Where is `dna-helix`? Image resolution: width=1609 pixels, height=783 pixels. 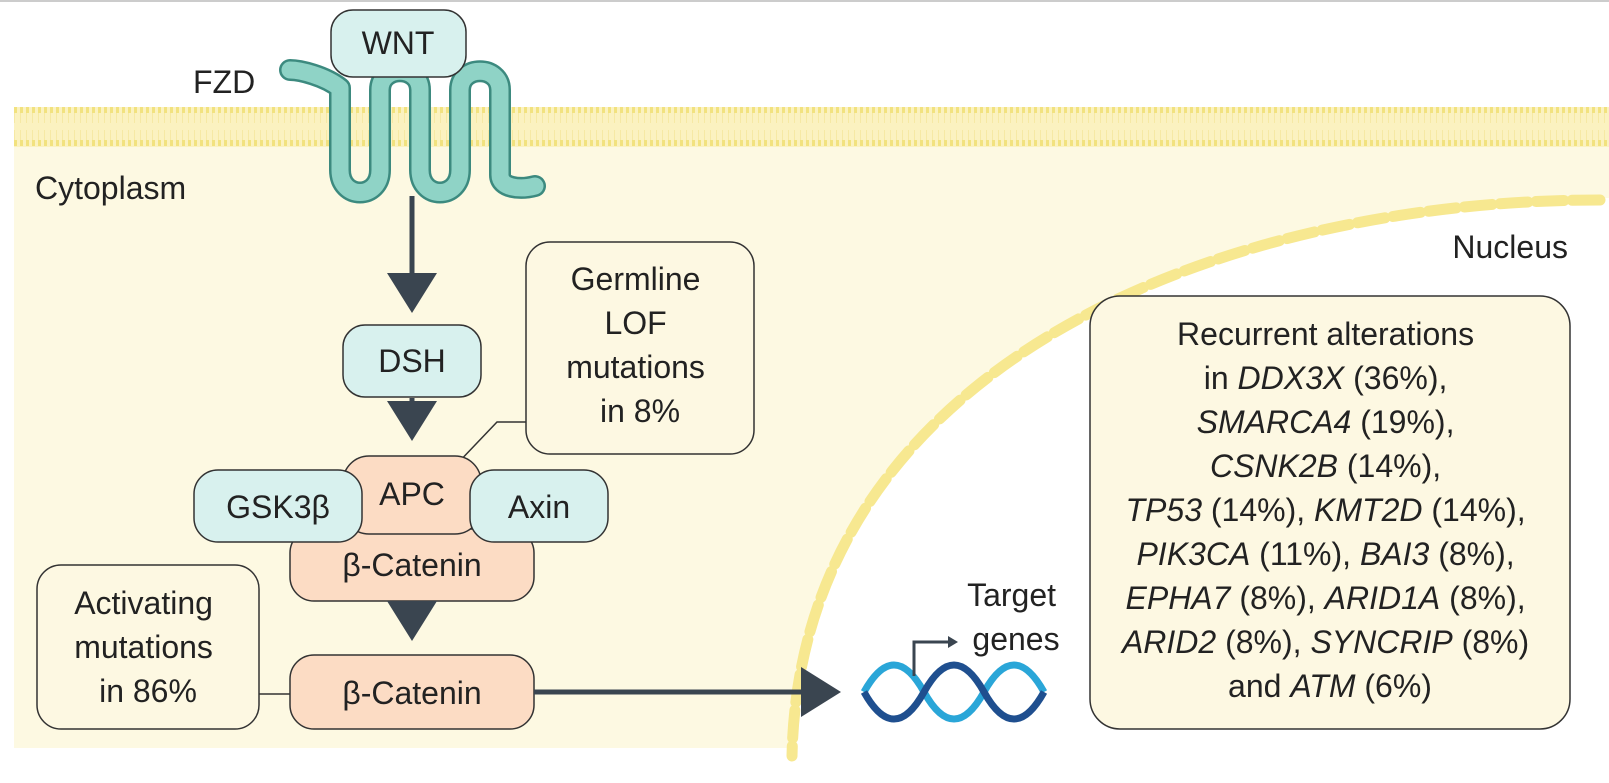 dna-helix is located at coordinates (954, 679).